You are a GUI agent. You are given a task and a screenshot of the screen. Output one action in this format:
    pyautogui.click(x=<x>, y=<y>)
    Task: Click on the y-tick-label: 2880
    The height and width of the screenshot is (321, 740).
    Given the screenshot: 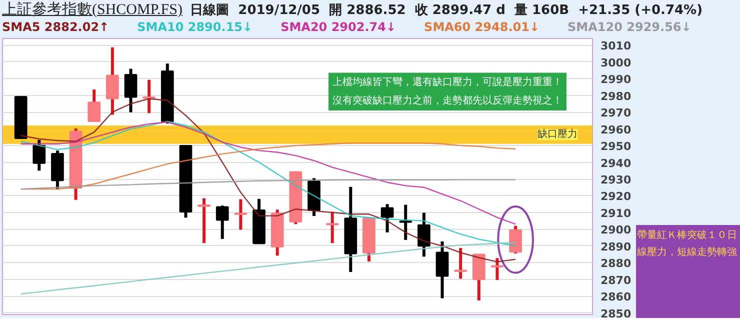 What is the action you would take?
    pyautogui.click(x=616, y=263)
    